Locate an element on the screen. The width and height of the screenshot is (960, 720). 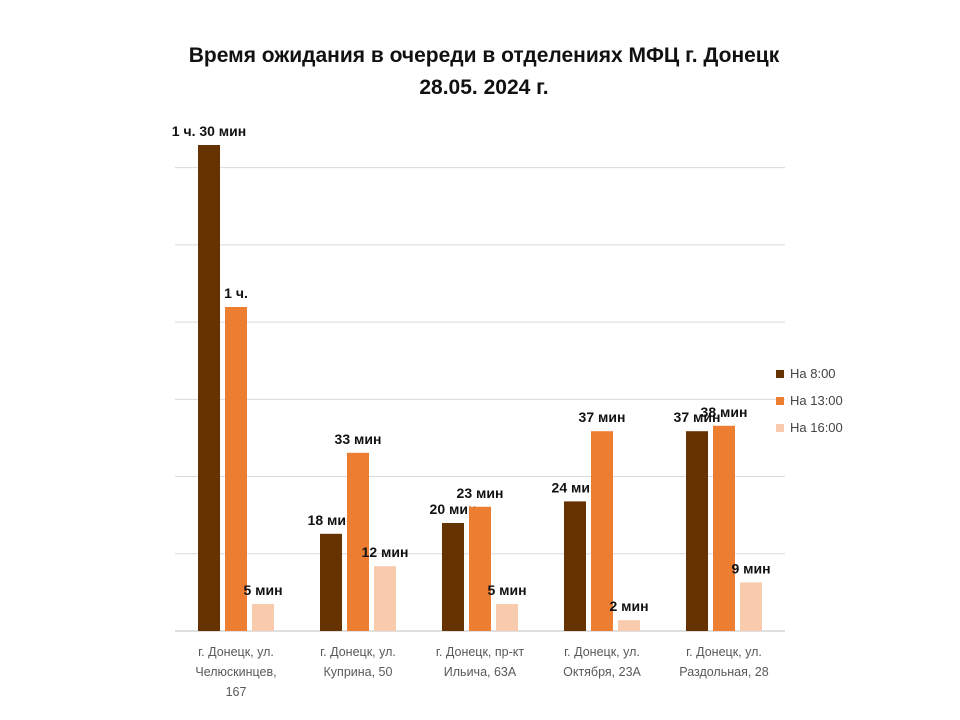
legend-item: На 16:00 is located at coordinates (809, 427).